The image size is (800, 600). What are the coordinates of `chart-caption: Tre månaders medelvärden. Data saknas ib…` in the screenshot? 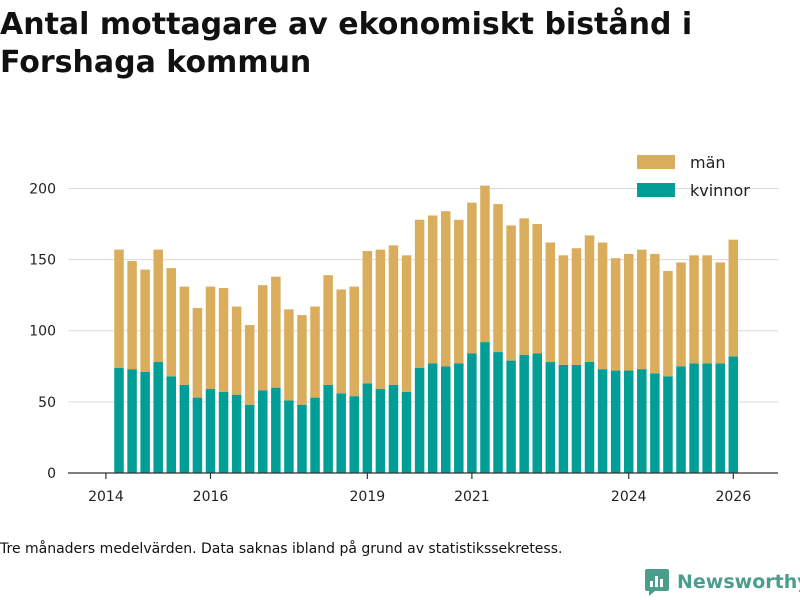 It's located at (281, 549).